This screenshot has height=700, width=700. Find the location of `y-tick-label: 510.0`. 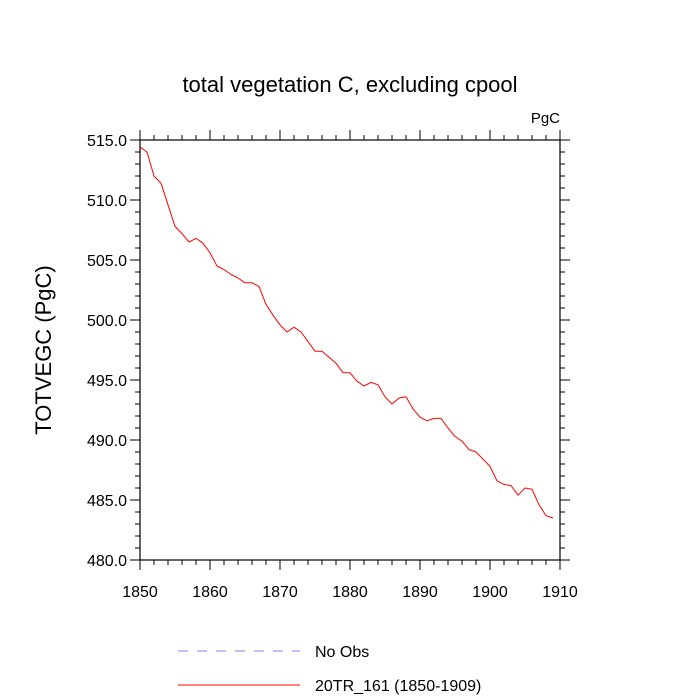

y-tick-label: 510.0 is located at coordinates (107, 201).